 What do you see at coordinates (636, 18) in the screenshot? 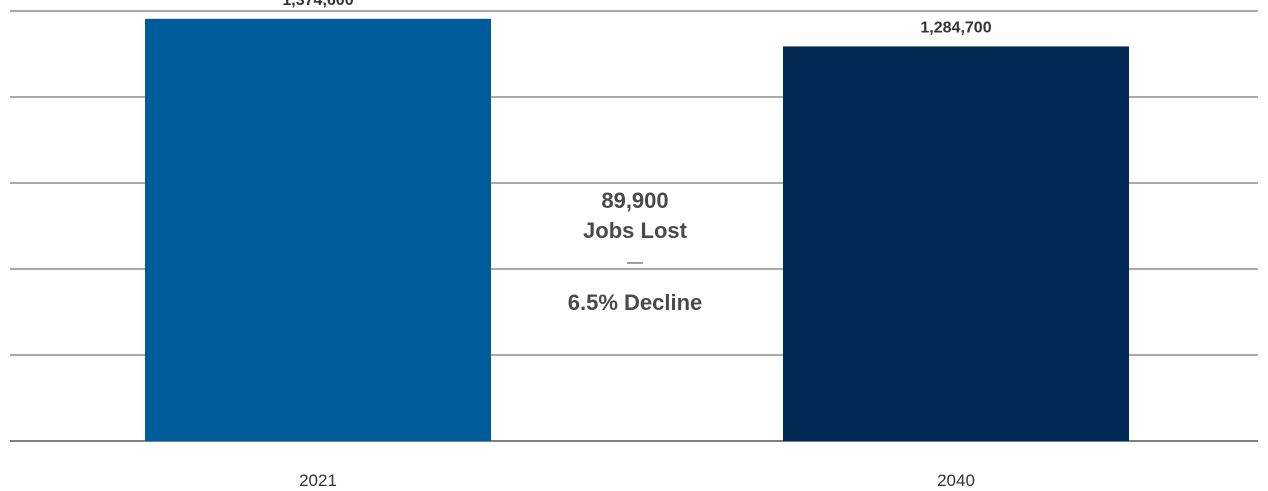
I see `bar-value-labels: 1,374,600 1,284,700` at bounding box center [636, 18].